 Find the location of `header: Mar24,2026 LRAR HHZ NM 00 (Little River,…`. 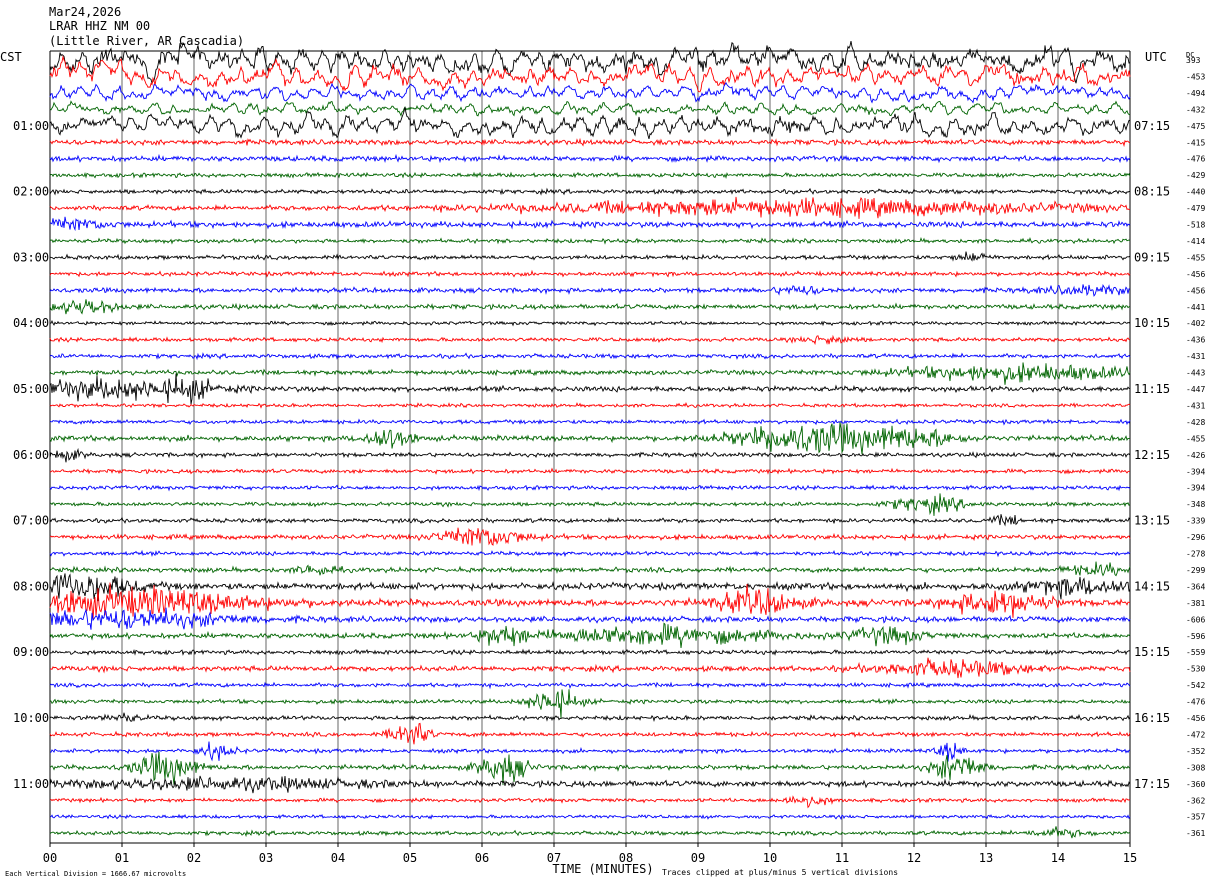

header: Mar24,2026 LRAR HHZ NM 00 (Little River,… is located at coordinates (146, 26).